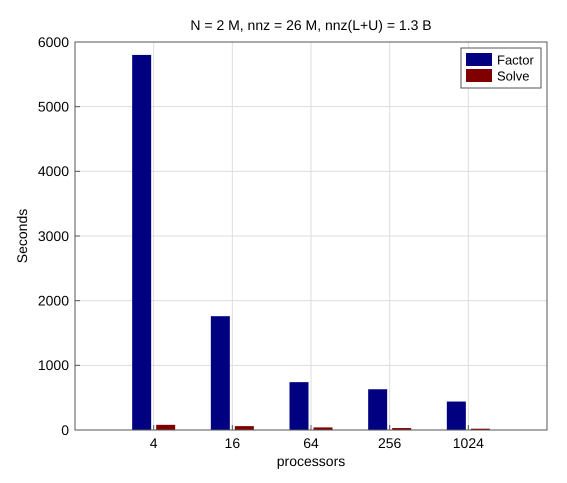  I want to click on y-tick-label: 4000, so click(54, 171).